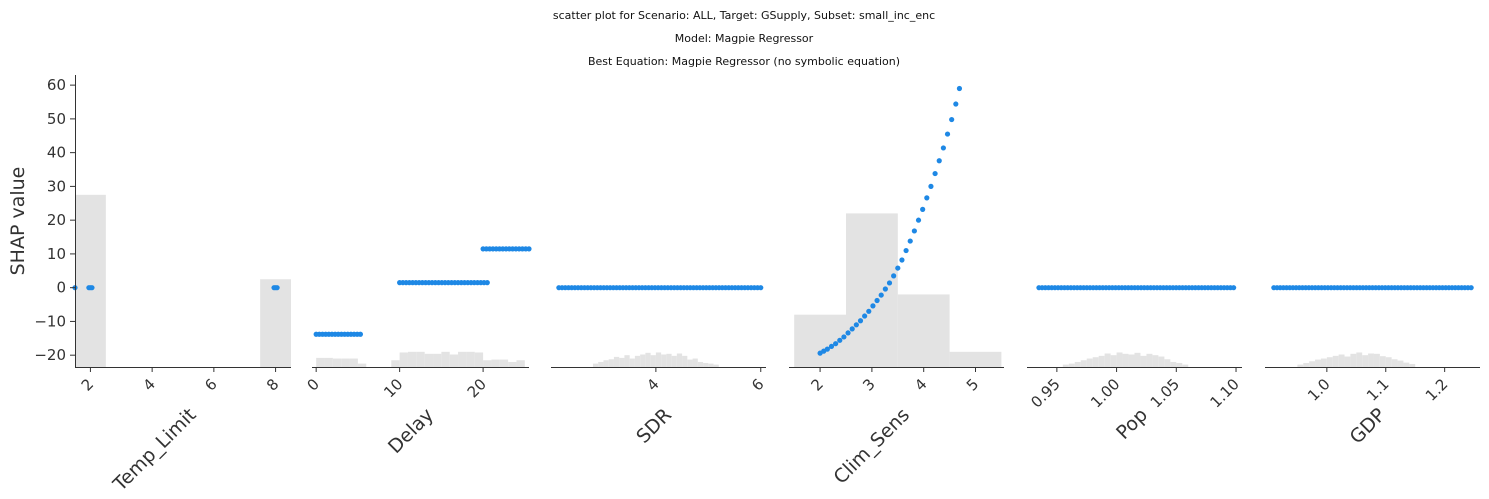 This screenshot has width=1489, height=499. What do you see at coordinates (896, 287) in the screenshot?
I see `panel-clim-sens: 2 3 4 5 Clim_Sens` at bounding box center [896, 287].